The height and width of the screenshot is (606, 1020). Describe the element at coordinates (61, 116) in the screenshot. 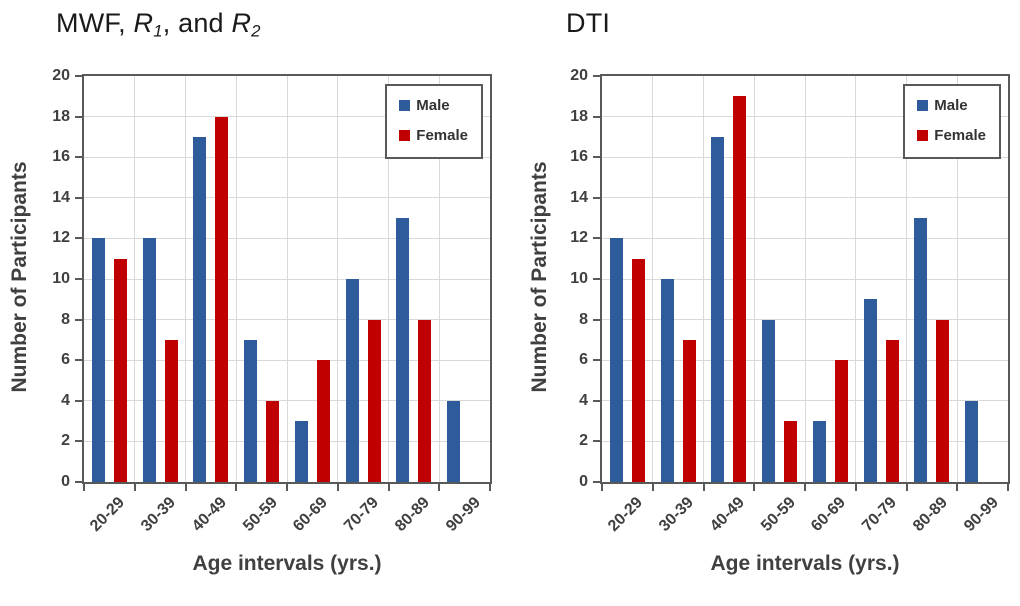

I see `y-tick-label: 18` at that location.